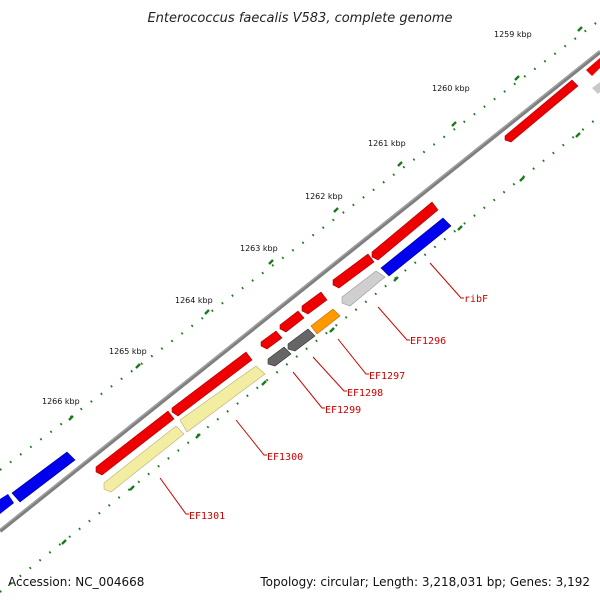 This screenshot has width=600, height=600. I want to click on scale-label-1264: 1264 kbp, so click(194, 300).